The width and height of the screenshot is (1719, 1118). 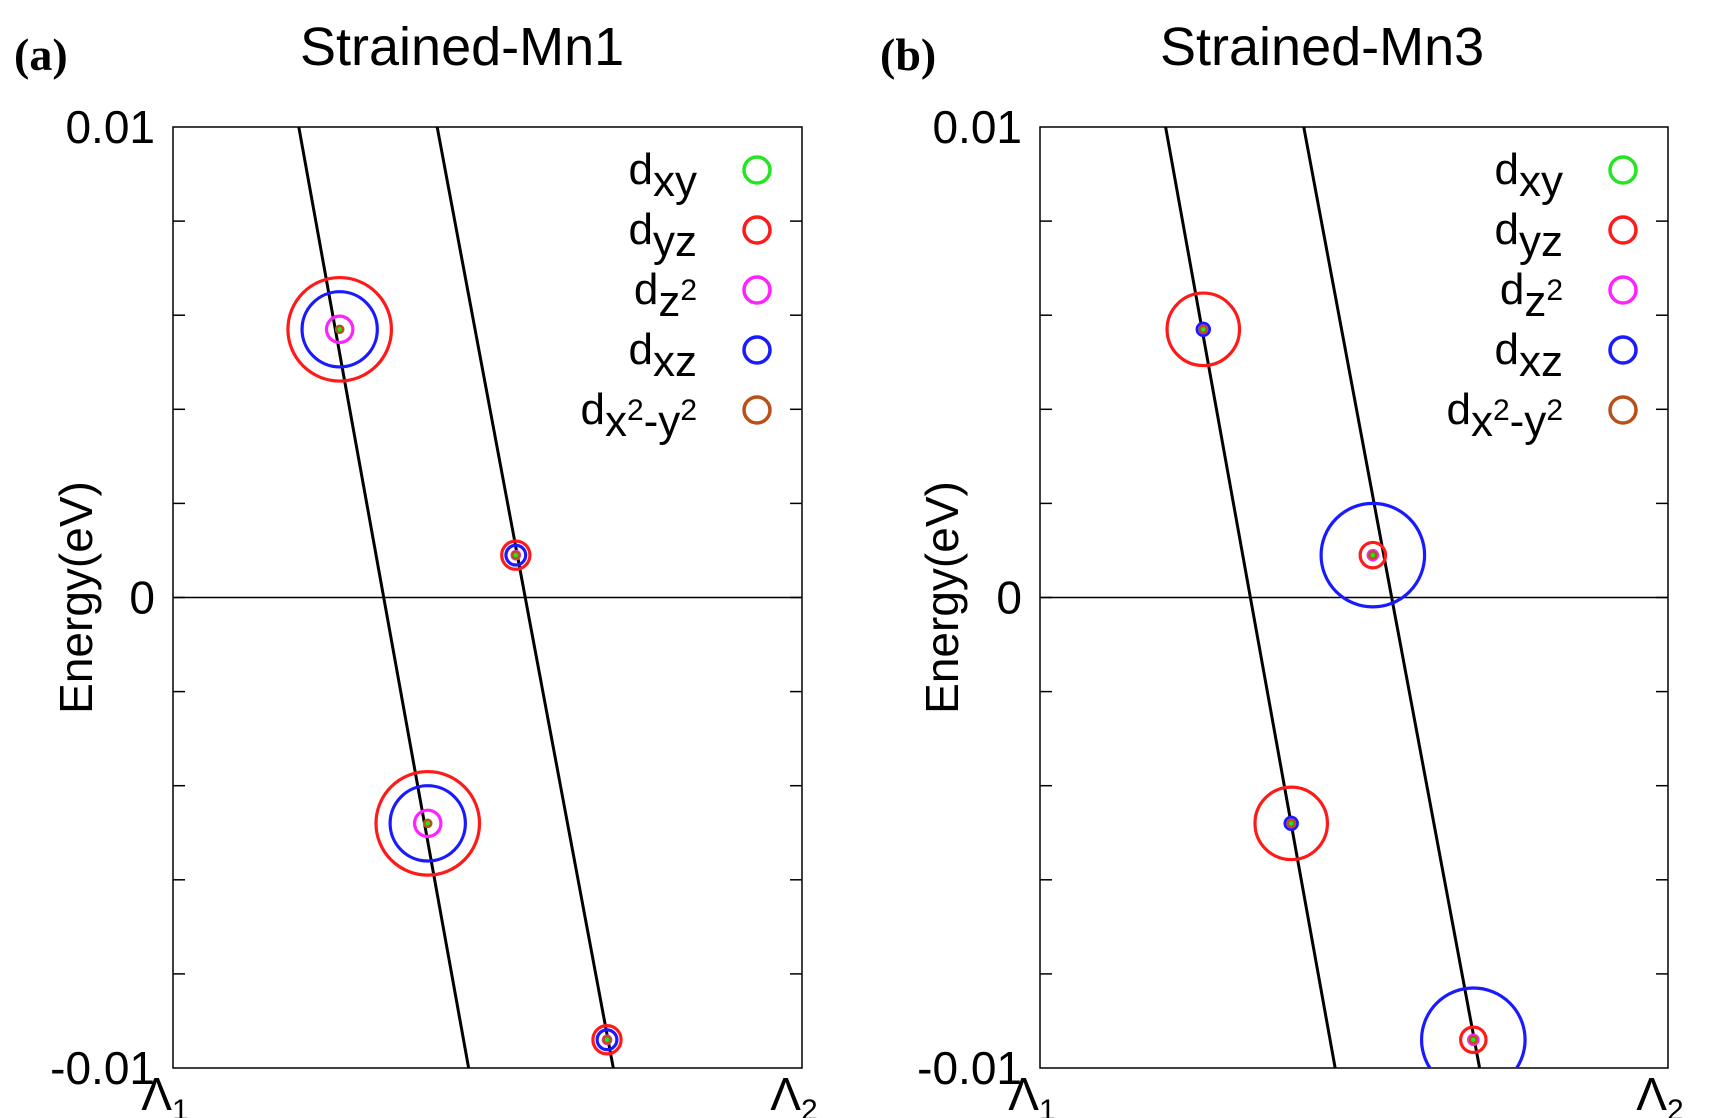 What do you see at coordinates (41, 54) in the screenshot?
I see `panel-label: (a)` at bounding box center [41, 54].